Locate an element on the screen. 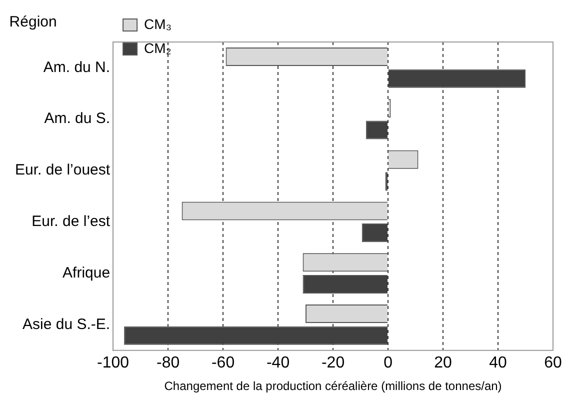 The height and width of the screenshot is (406, 583). y-tick-label: Afrique is located at coordinates (86, 273).